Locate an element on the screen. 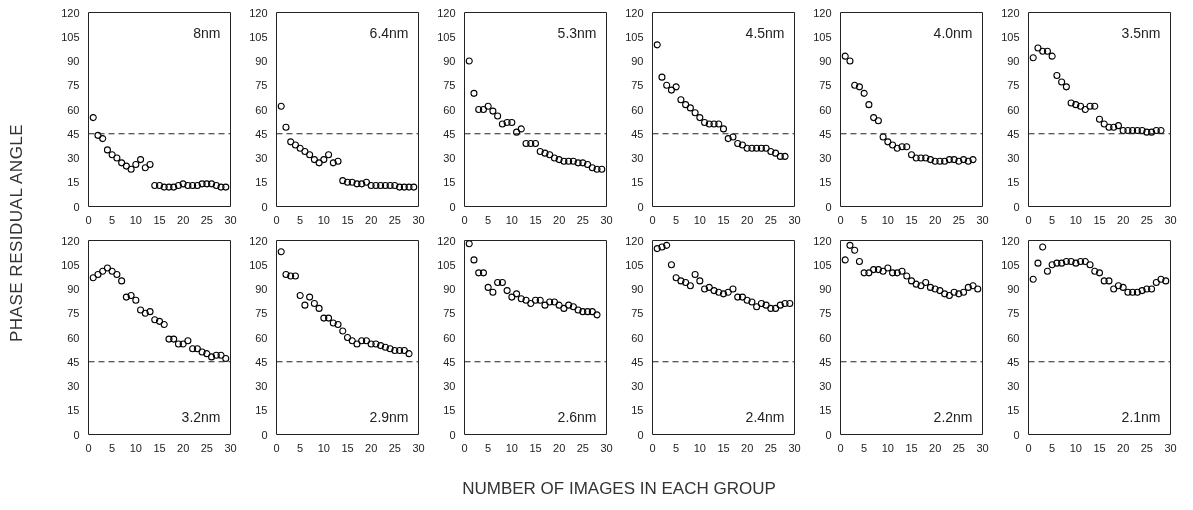 Image resolution: width=1193 pixels, height=510 pixels. y-tick-label: 105 is located at coordinates (1010, 264).